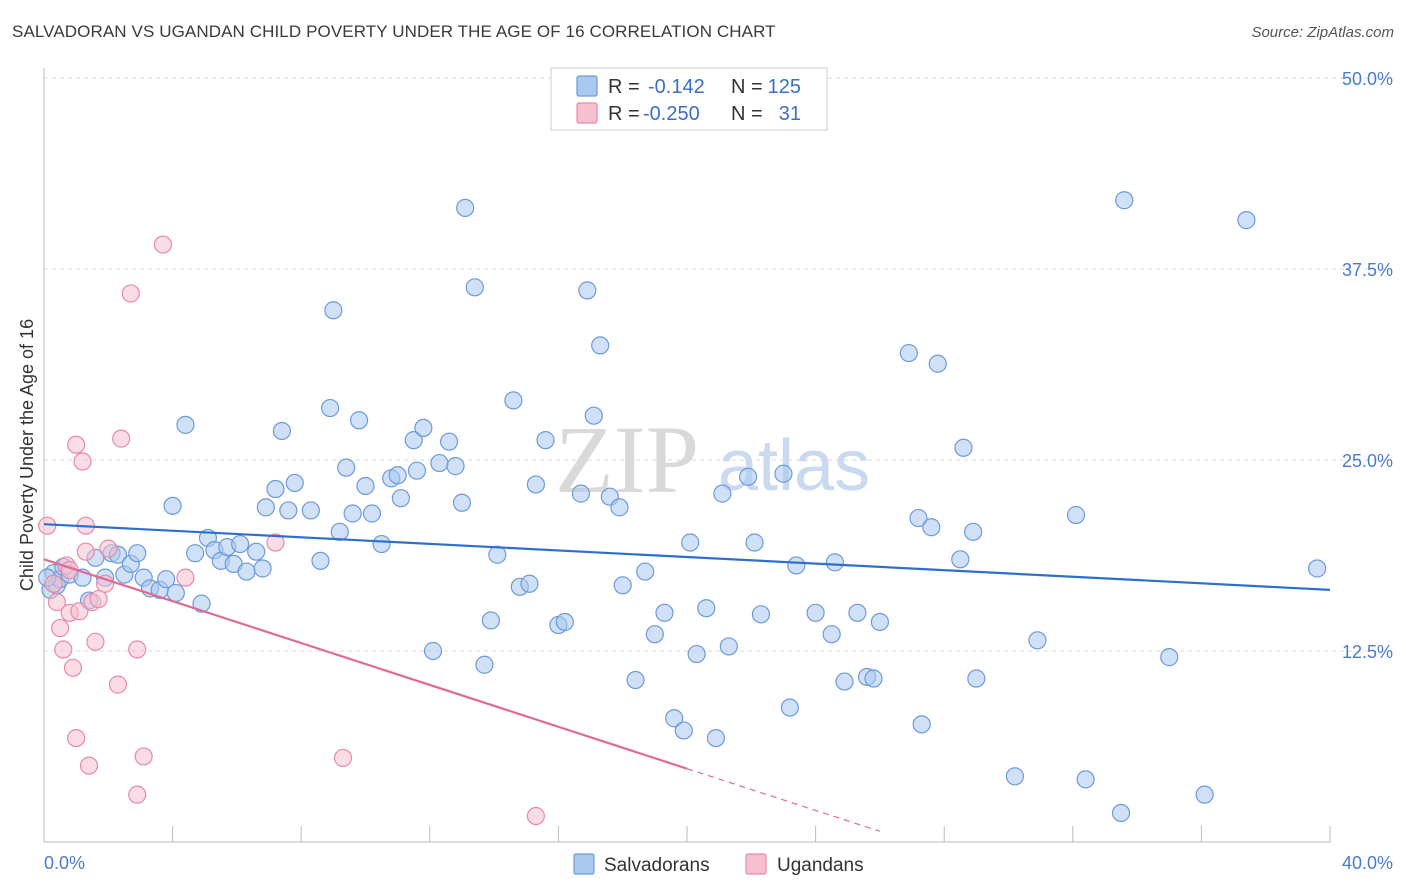 This screenshot has height=892, width=1406. Describe the element at coordinates (794, 466) in the screenshot. I see `watermark-atlas: atlas` at that location.